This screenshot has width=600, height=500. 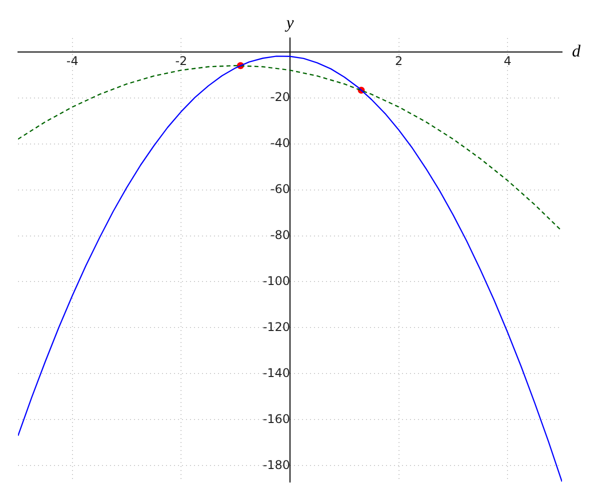 What do you see at coordinates (276, 419) in the screenshot?
I see `y-tick-label: -160` at bounding box center [276, 419].